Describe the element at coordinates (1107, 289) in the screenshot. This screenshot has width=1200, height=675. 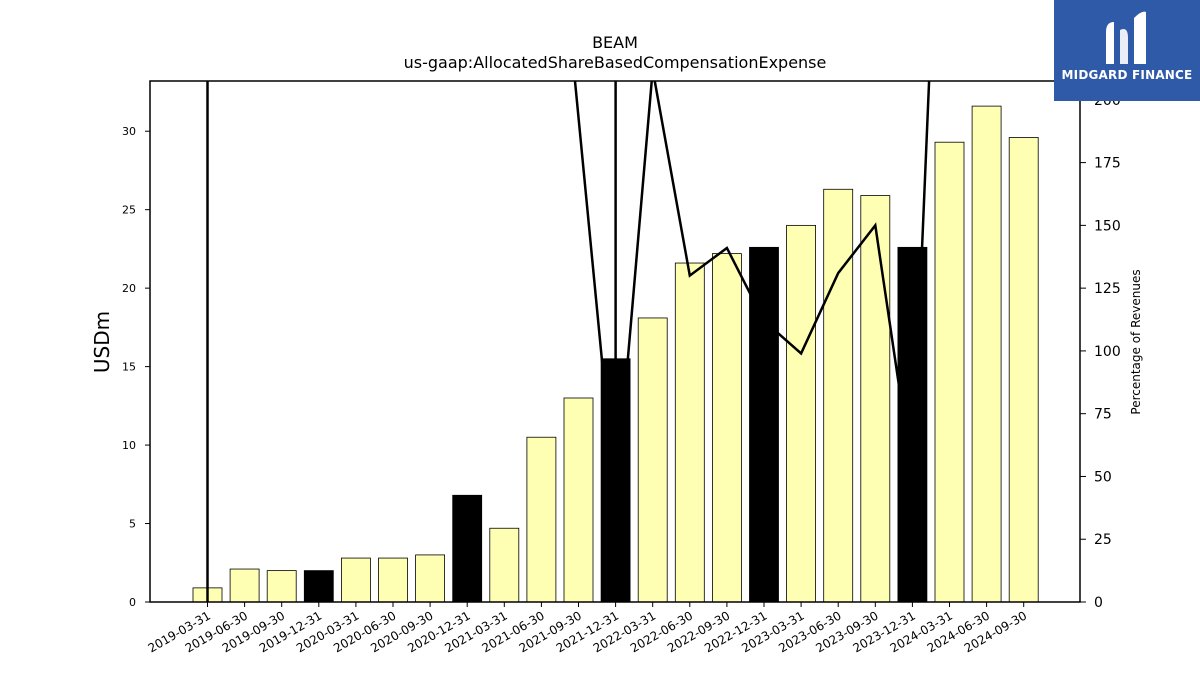
I see `y2-tick-label: 125` at that location.